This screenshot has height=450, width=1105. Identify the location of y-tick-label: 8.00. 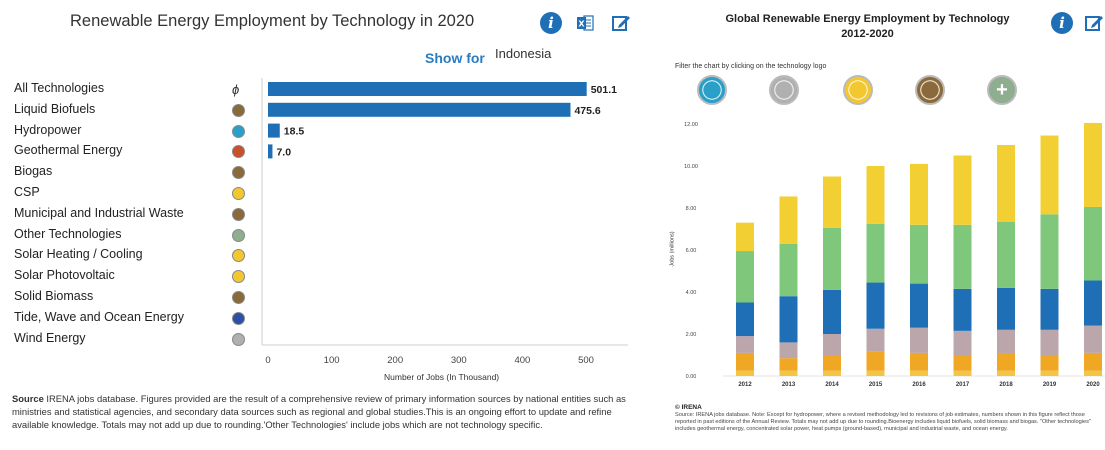
(691, 209).